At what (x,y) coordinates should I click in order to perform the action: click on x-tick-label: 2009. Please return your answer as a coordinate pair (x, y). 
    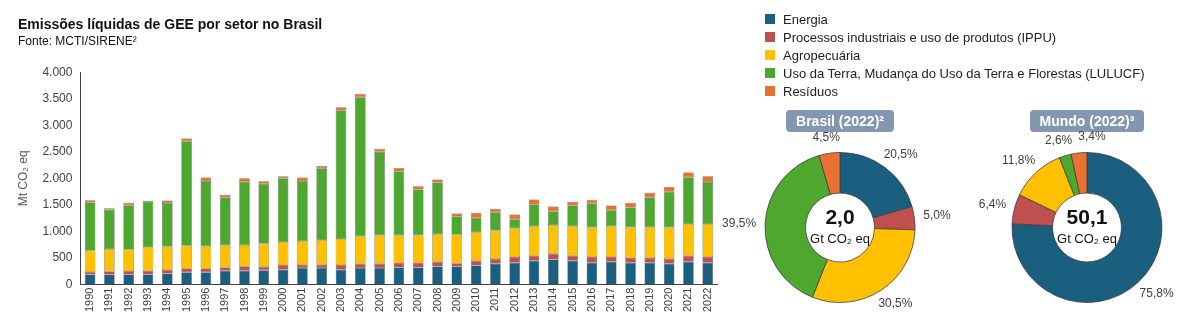
    Looking at the image, I should click on (455, 300).